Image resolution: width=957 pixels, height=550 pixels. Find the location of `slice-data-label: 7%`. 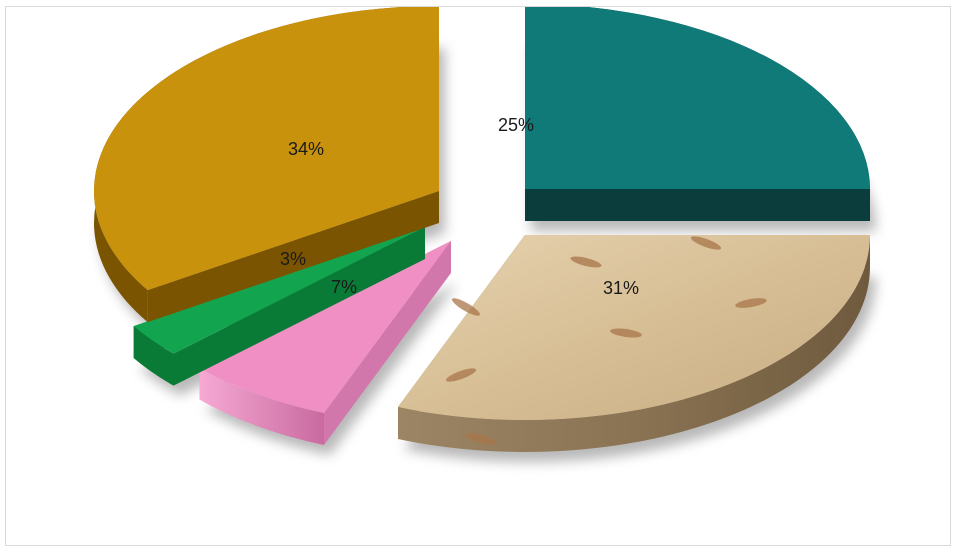

slice-data-label: 7% is located at coordinates (344, 287).